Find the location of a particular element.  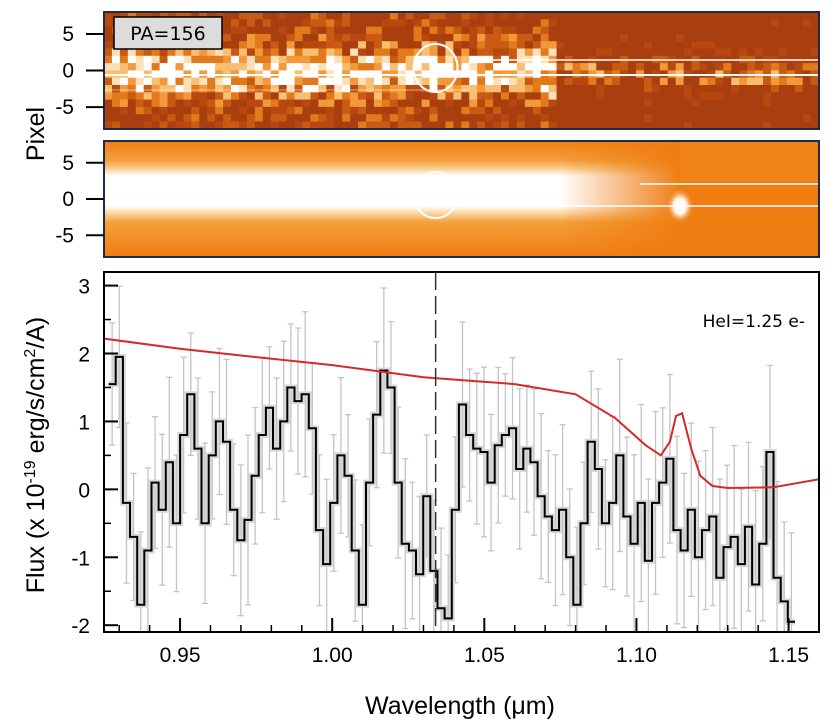

x-tick-label: 1.05 is located at coordinates (484, 655).